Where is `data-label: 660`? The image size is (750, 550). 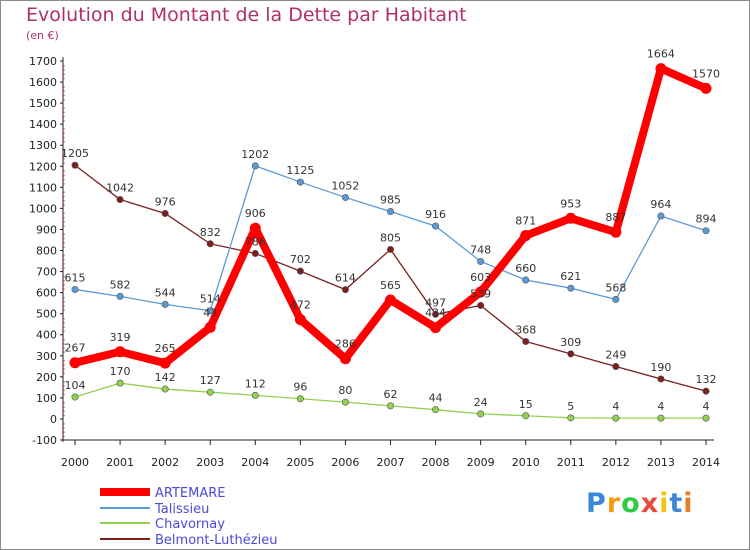 data-label: 660 is located at coordinates (525, 268).